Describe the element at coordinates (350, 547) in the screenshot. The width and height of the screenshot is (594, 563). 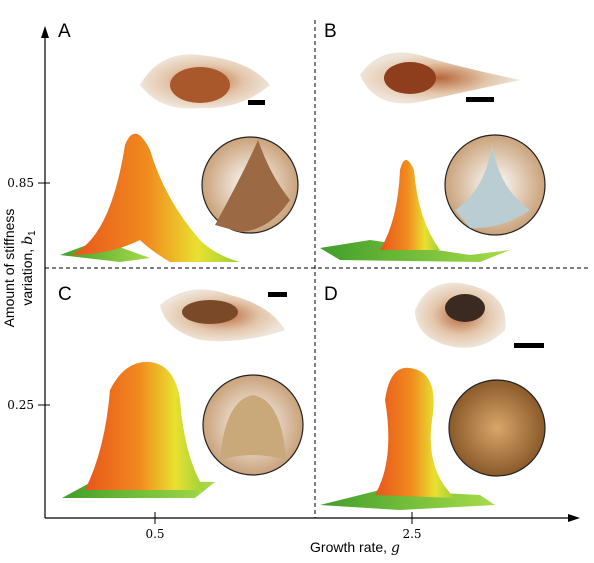
I see `x-label-text: Growth rate,` at that location.